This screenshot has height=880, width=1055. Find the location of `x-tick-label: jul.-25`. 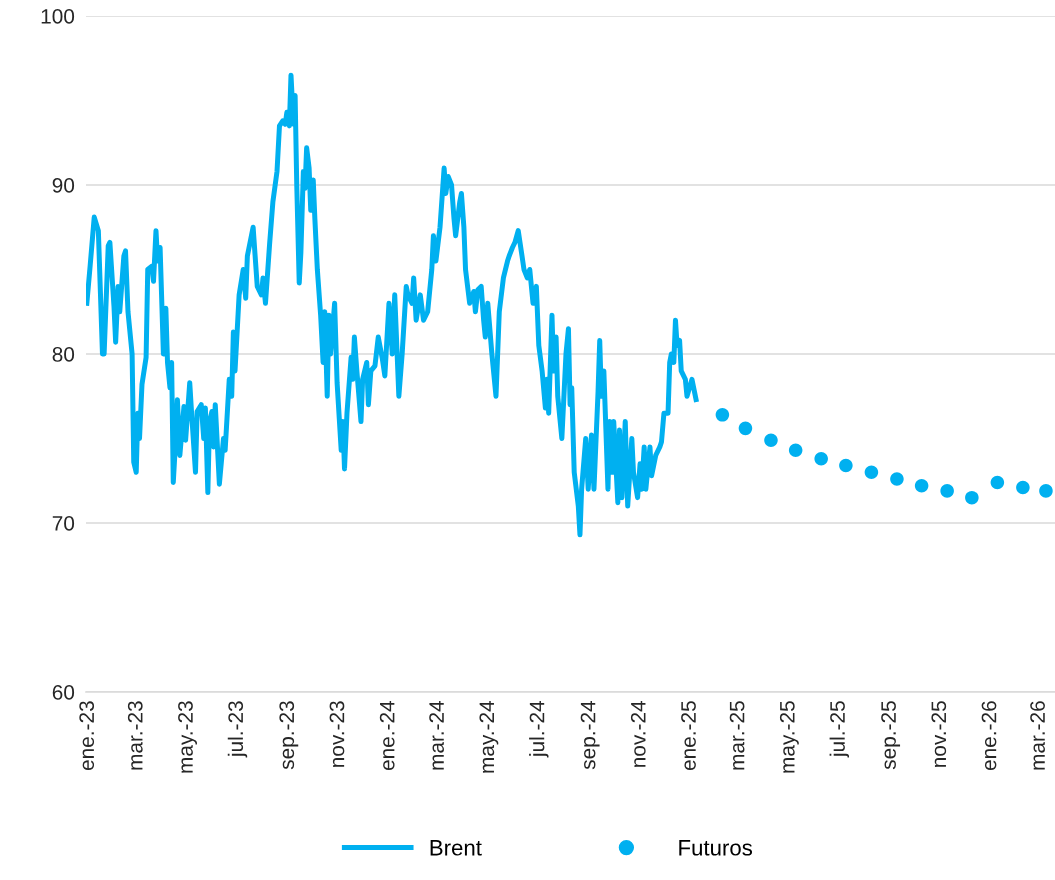

x-tick-label: jul.-25 is located at coordinates (839, 729).